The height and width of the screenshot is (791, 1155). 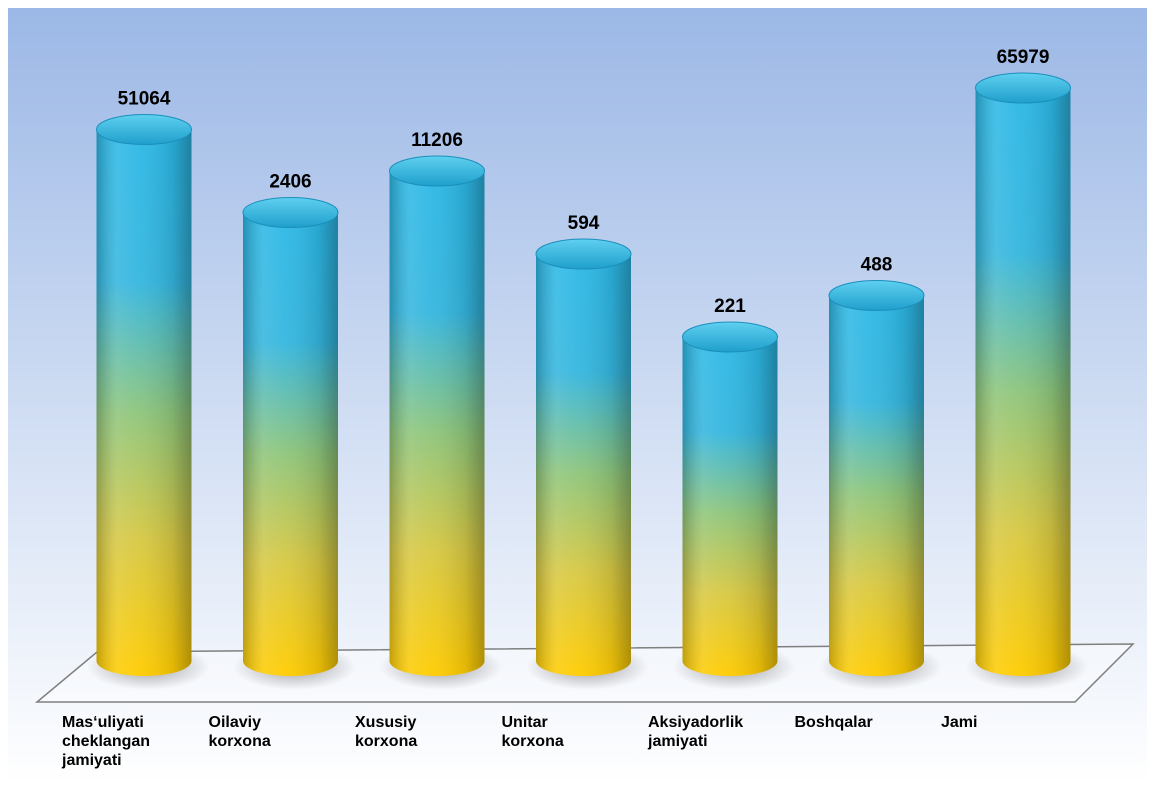 What do you see at coordinates (730, 306) in the screenshot?
I see `data-label: 221` at bounding box center [730, 306].